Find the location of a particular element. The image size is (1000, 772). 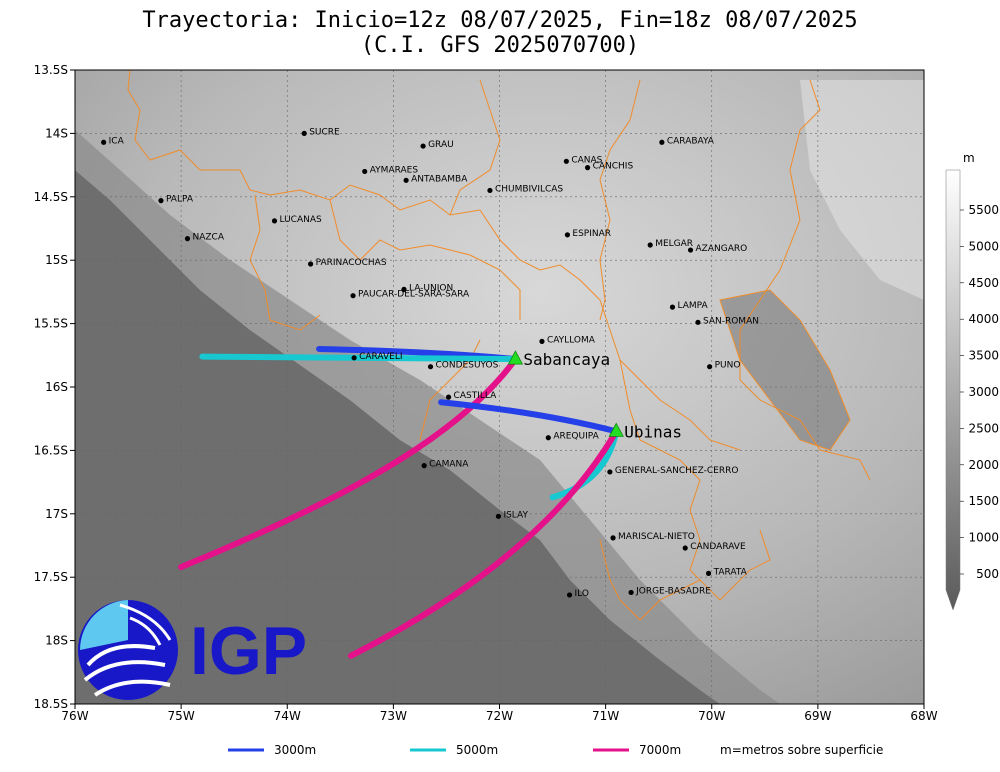

place-marker: CAMANA is located at coordinates (445, 465).